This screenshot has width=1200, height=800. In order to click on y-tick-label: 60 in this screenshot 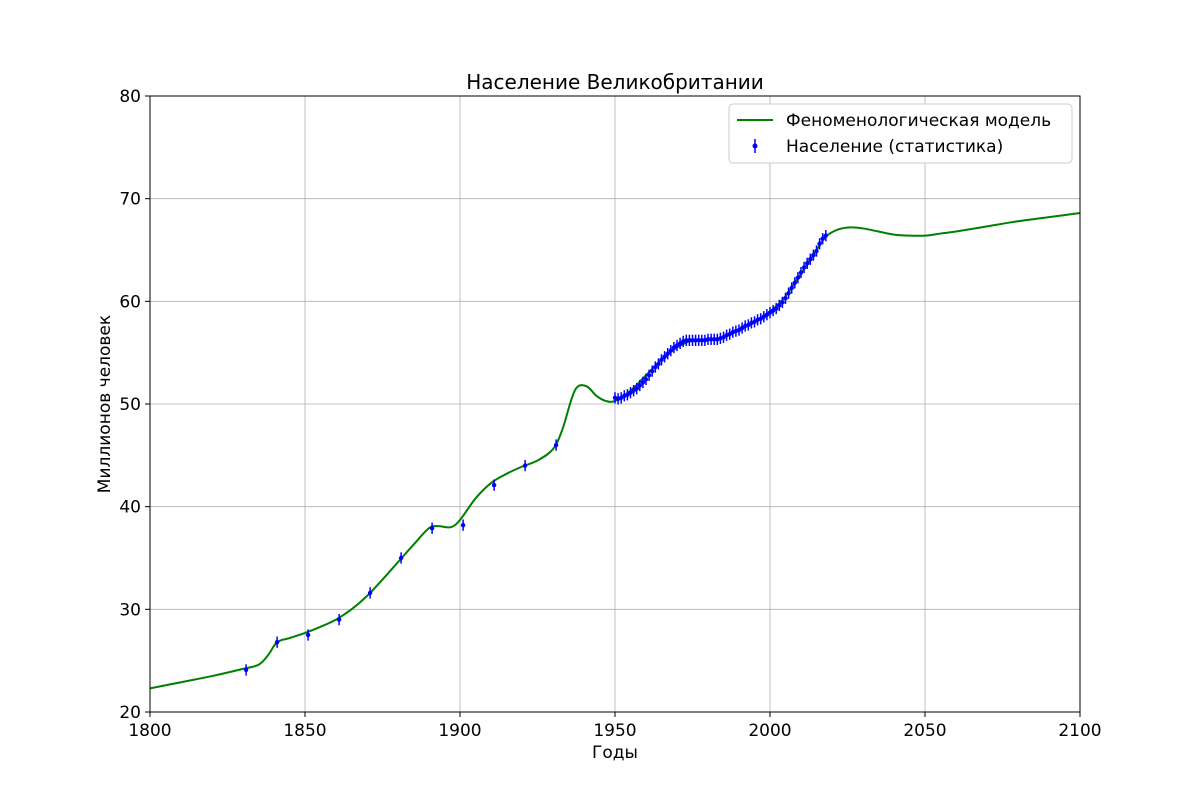, I will do `click(130, 302)`.